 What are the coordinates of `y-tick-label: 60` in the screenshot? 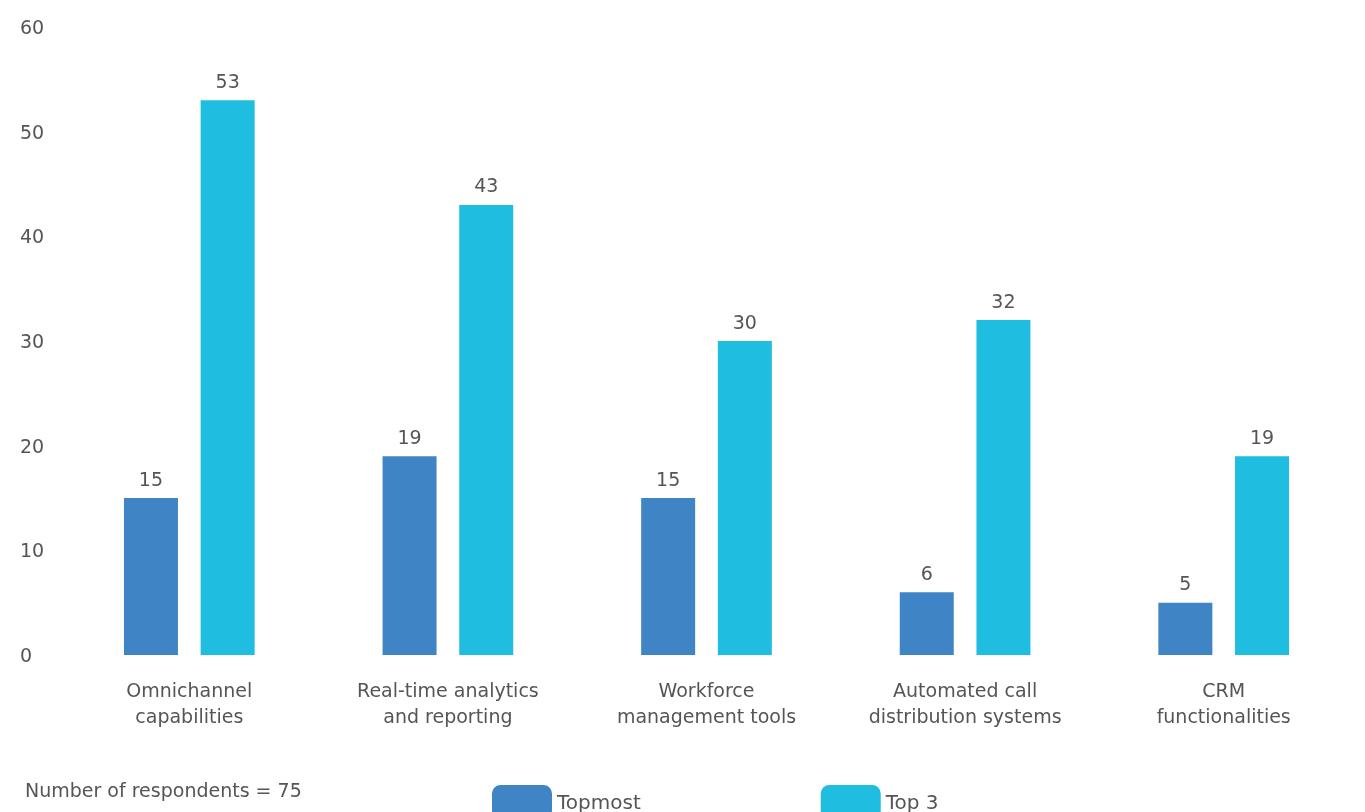 It's located at (32, 27).